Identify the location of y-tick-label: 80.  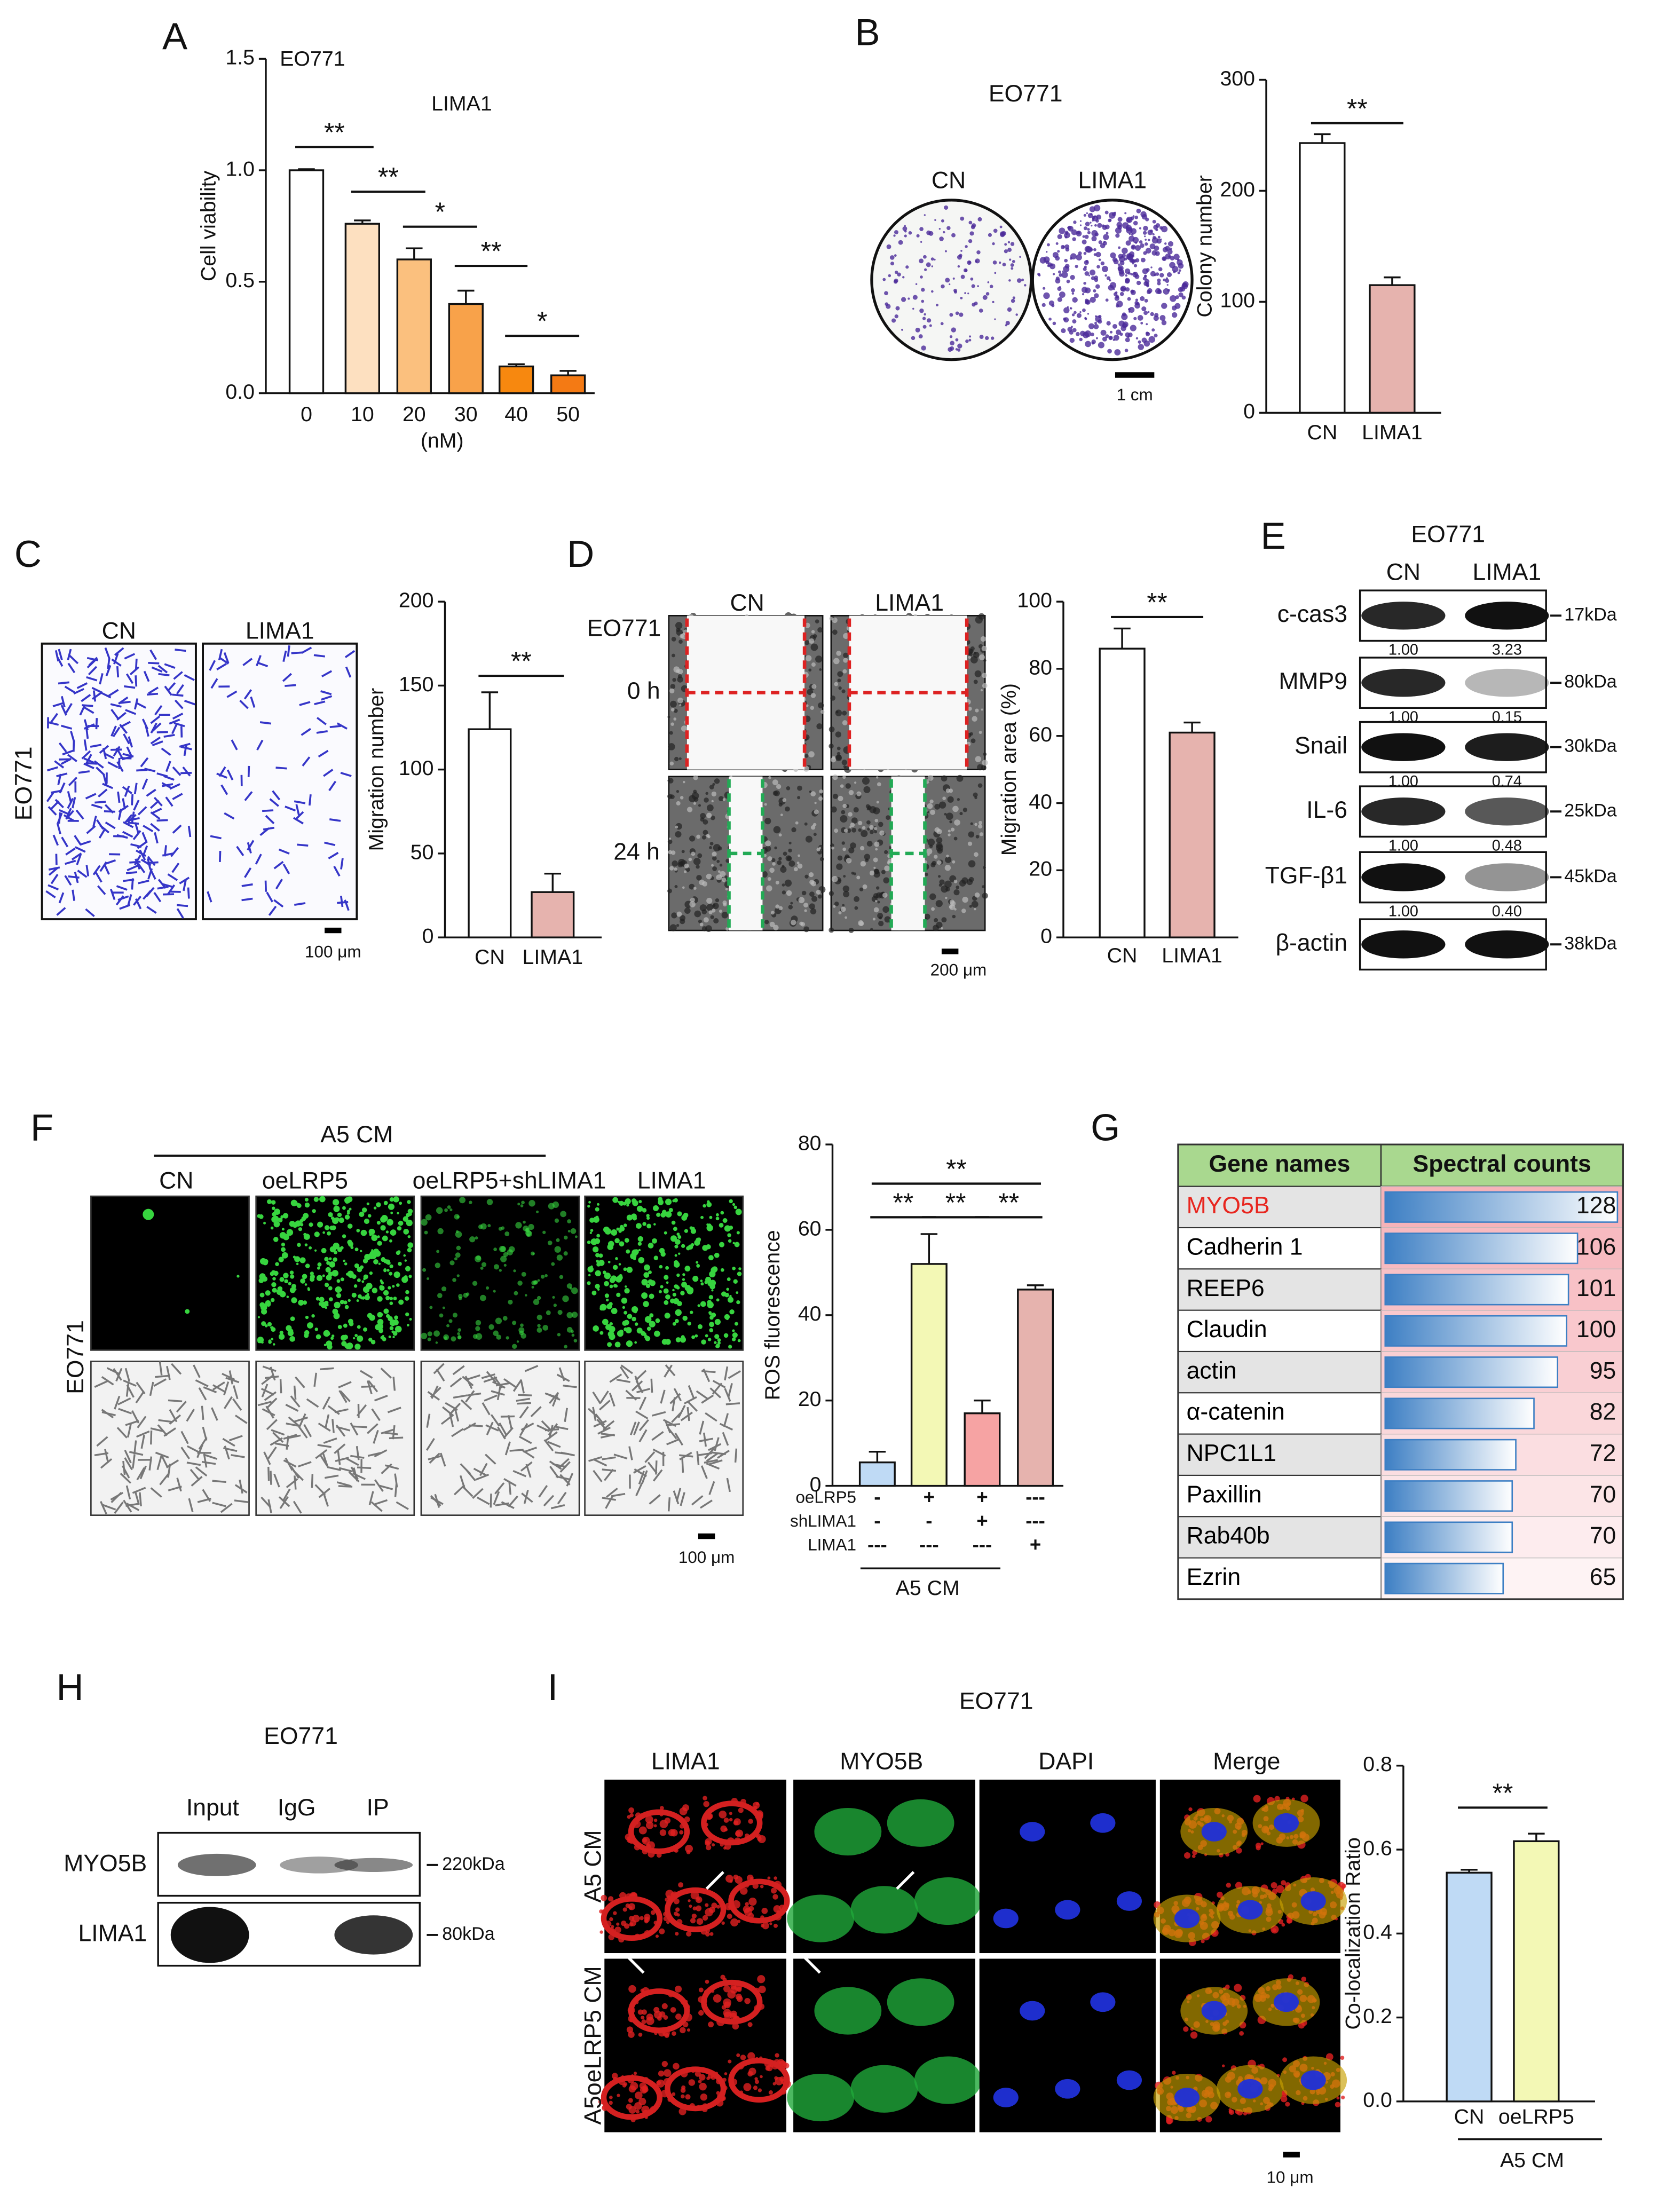
(1040, 667).